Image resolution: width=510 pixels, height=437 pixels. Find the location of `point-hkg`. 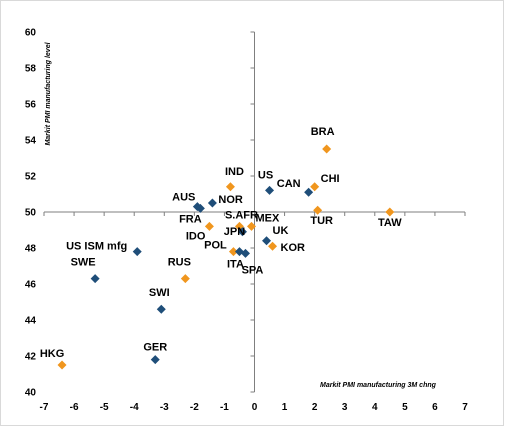

point-hkg is located at coordinates (62, 365).